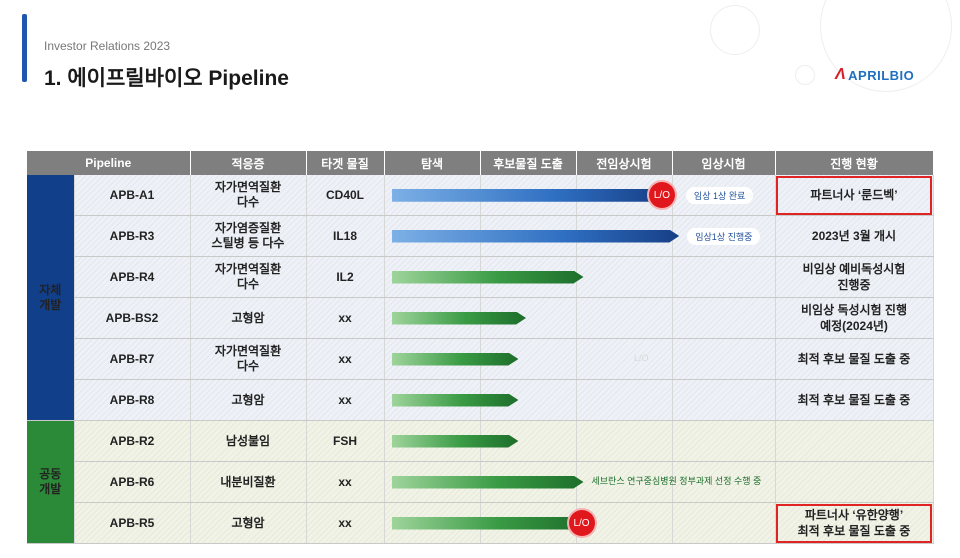 The width and height of the screenshot is (960, 558). What do you see at coordinates (109, 163) in the screenshot?
I see `column-header: Pipeline` at bounding box center [109, 163].